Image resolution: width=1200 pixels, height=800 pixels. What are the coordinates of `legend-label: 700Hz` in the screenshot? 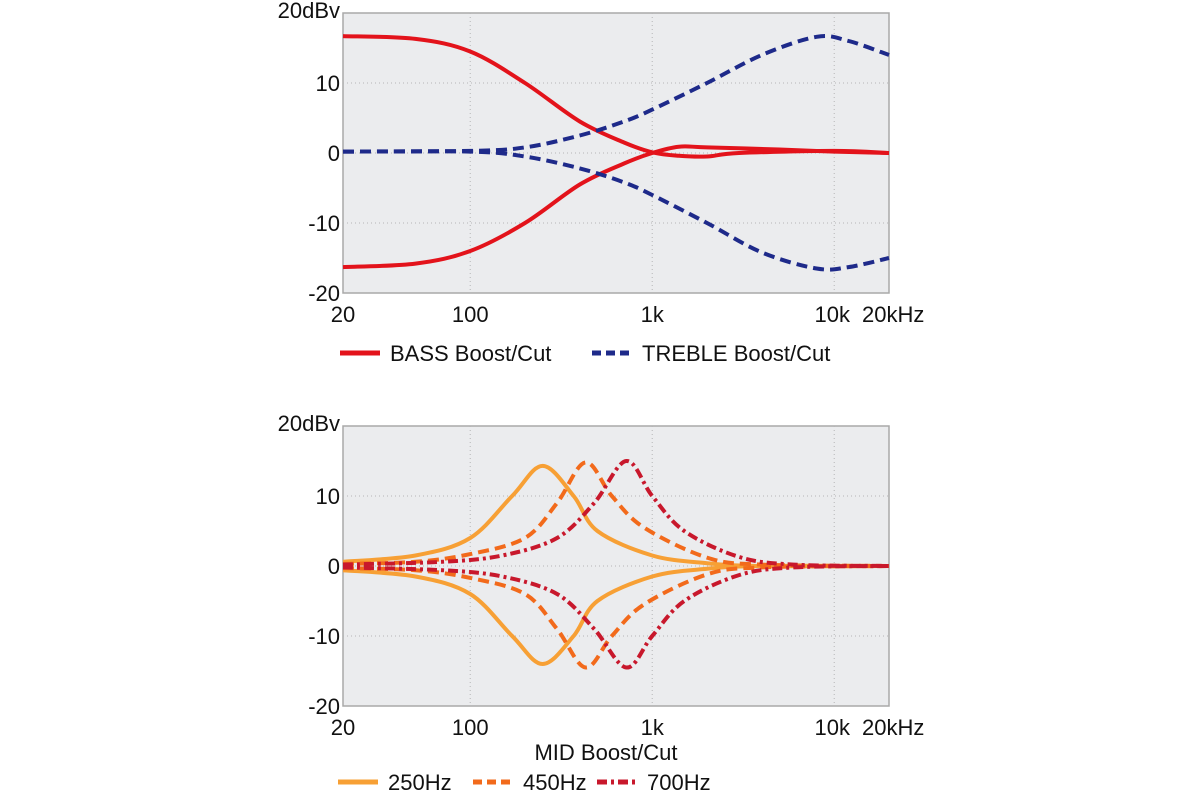 It's located at (679, 782).